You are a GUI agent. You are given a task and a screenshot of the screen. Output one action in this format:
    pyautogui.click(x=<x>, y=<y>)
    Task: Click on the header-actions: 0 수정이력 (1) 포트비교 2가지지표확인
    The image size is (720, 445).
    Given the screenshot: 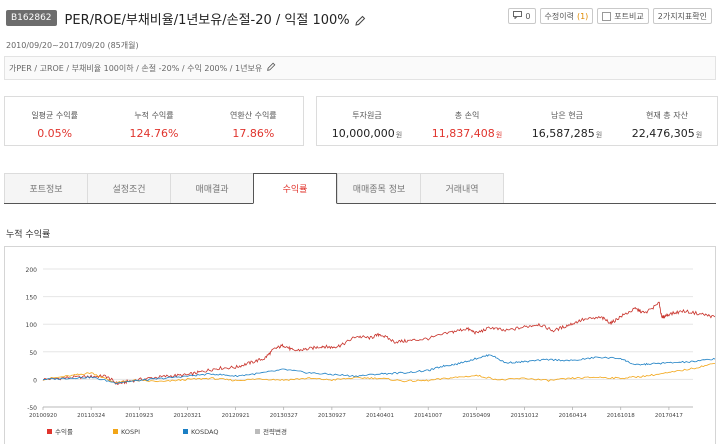 What is the action you would take?
    pyautogui.click(x=610, y=16)
    